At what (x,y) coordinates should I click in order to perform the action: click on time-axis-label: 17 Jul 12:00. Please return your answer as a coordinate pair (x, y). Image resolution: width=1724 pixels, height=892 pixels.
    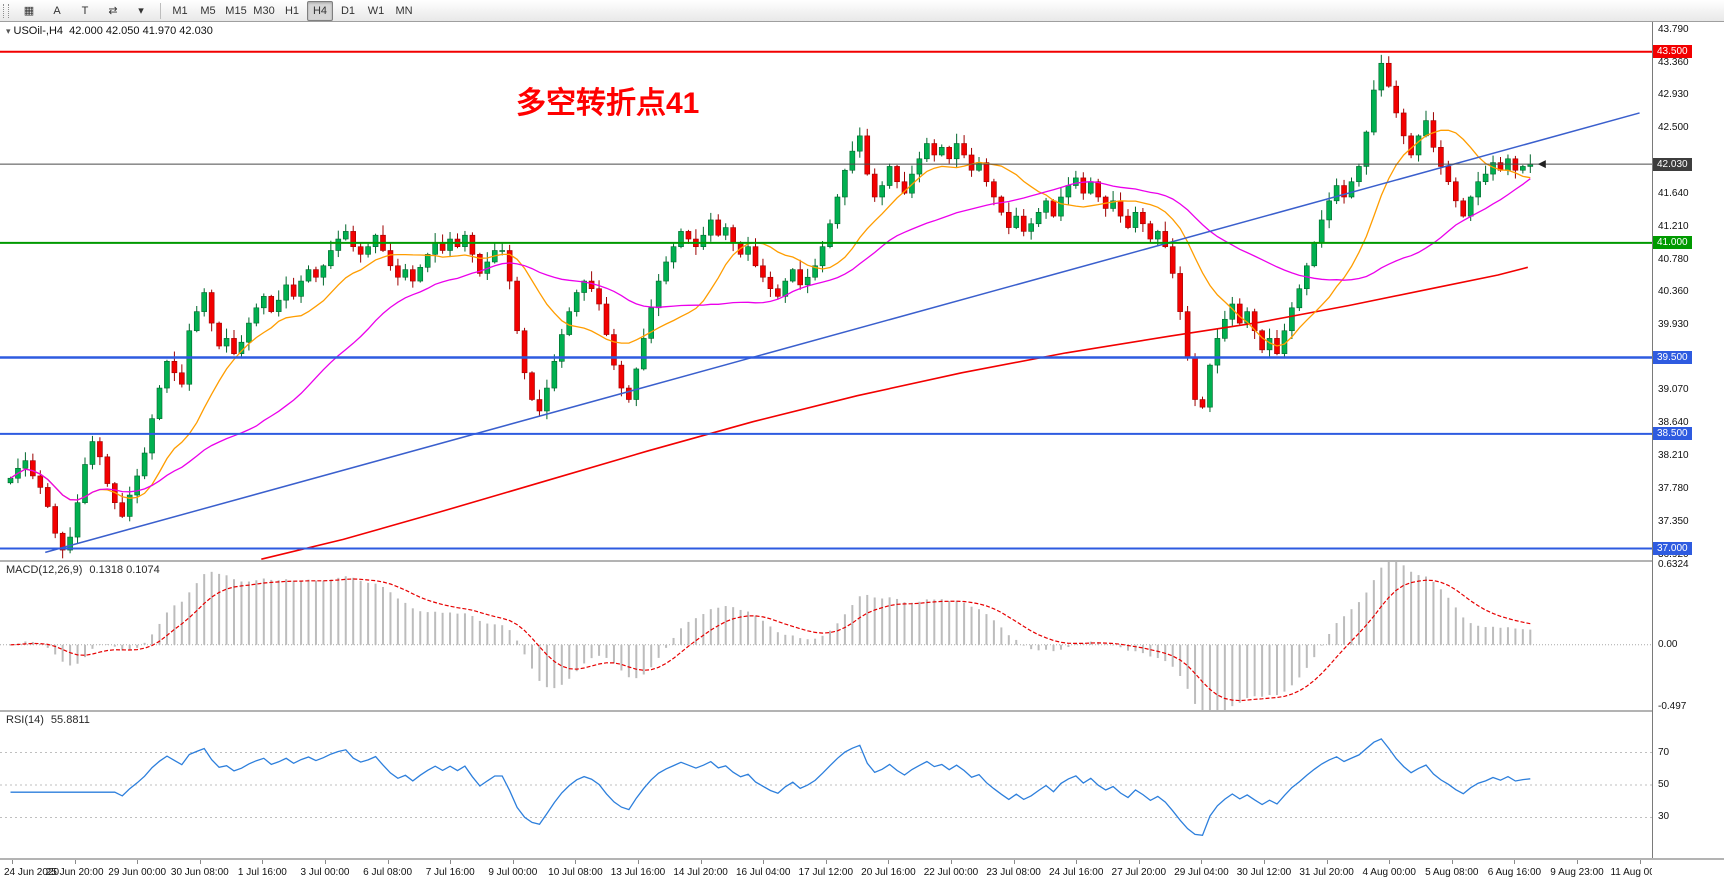
    Looking at the image, I should click on (826, 872).